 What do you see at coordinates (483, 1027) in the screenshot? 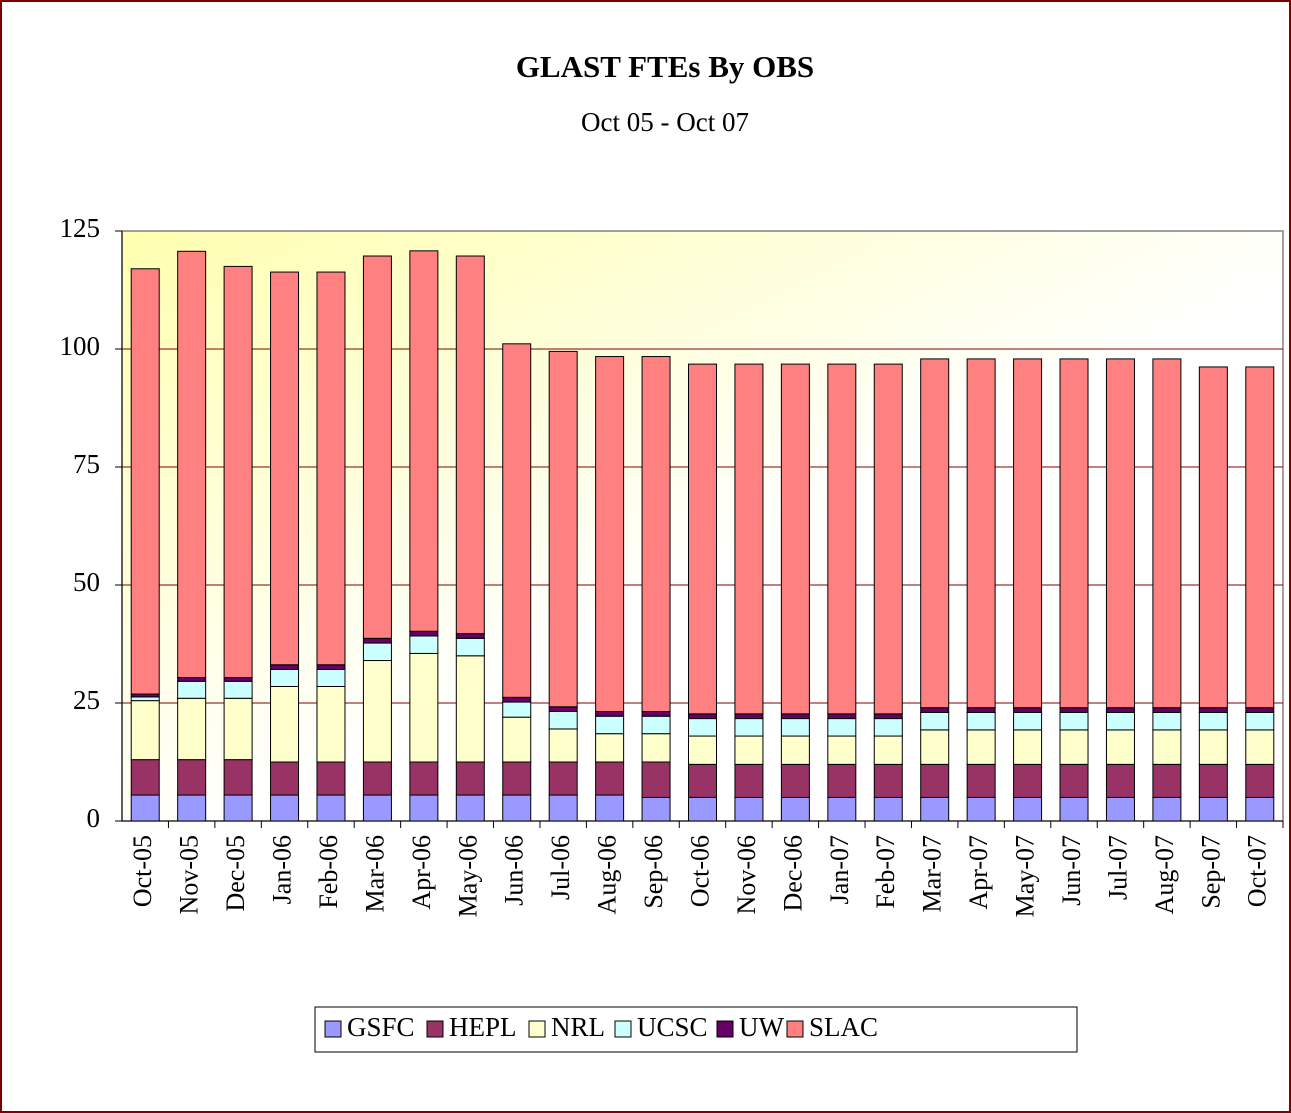
I see `legend-label: HEPL` at bounding box center [483, 1027].